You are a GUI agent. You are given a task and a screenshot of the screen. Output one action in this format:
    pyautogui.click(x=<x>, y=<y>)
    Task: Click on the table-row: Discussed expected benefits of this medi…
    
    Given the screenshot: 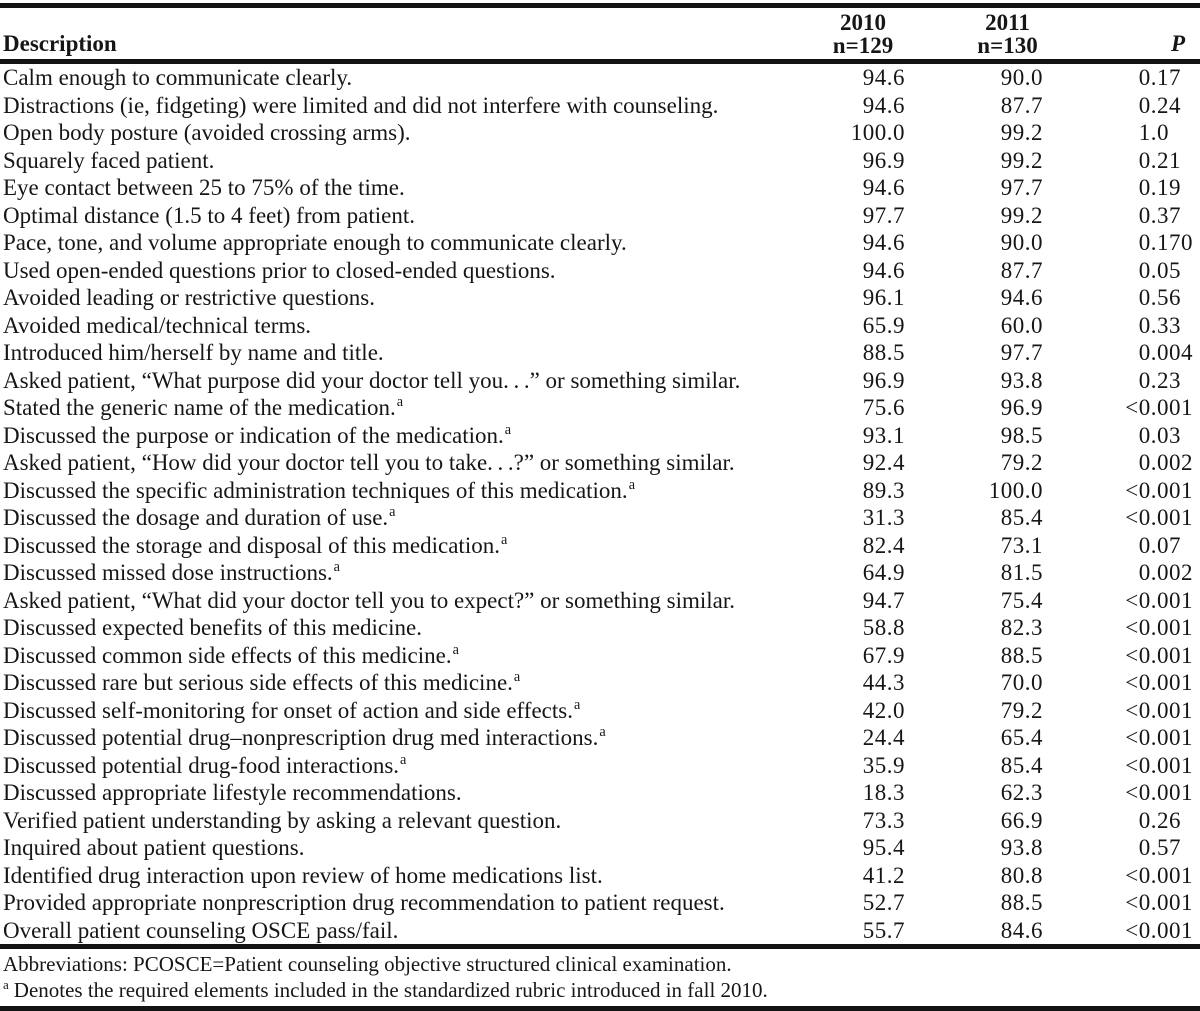 What is the action you would take?
    pyautogui.click(x=600, y=628)
    